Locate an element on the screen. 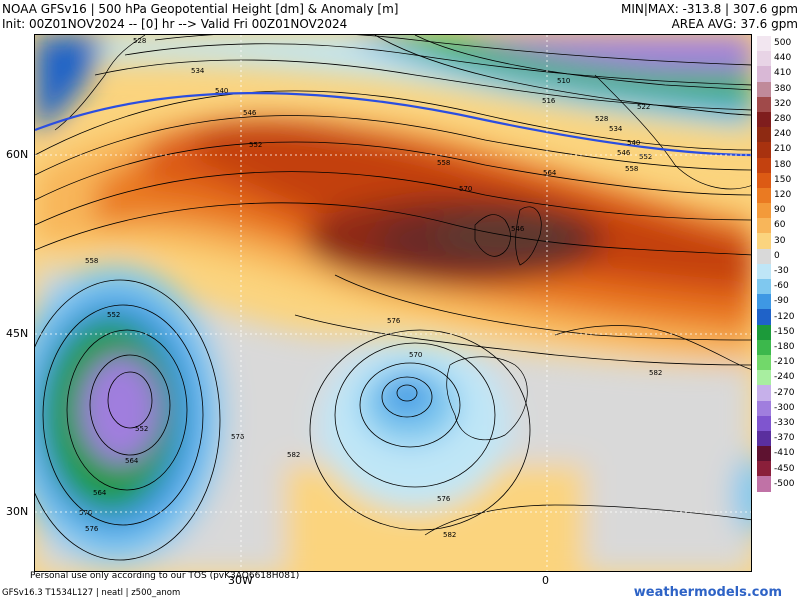 This screenshot has width=800, height=600. brand-link: weathermodels.com is located at coordinates (707, 592).